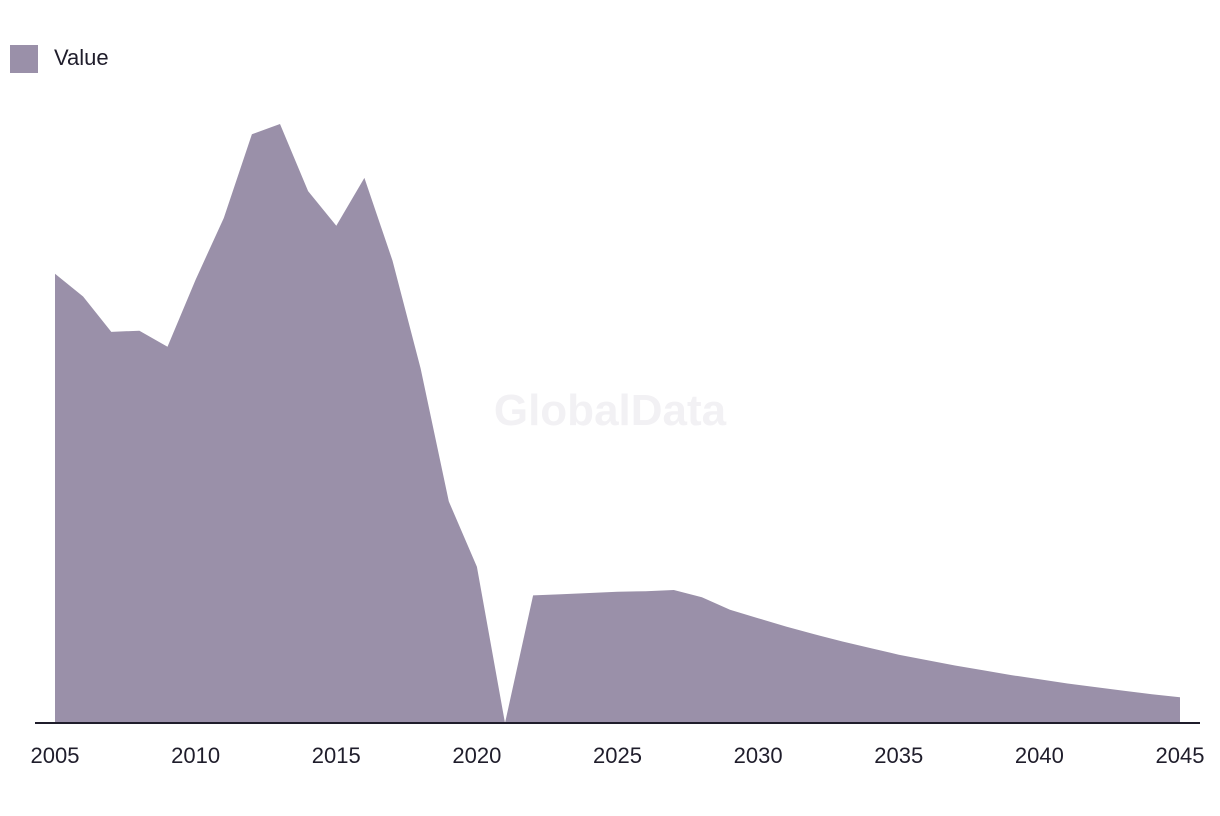 Image resolution: width=1220 pixels, height=816 pixels. What do you see at coordinates (195, 755) in the screenshot?
I see `x-tick-label-2010: 2010` at bounding box center [195, 755].